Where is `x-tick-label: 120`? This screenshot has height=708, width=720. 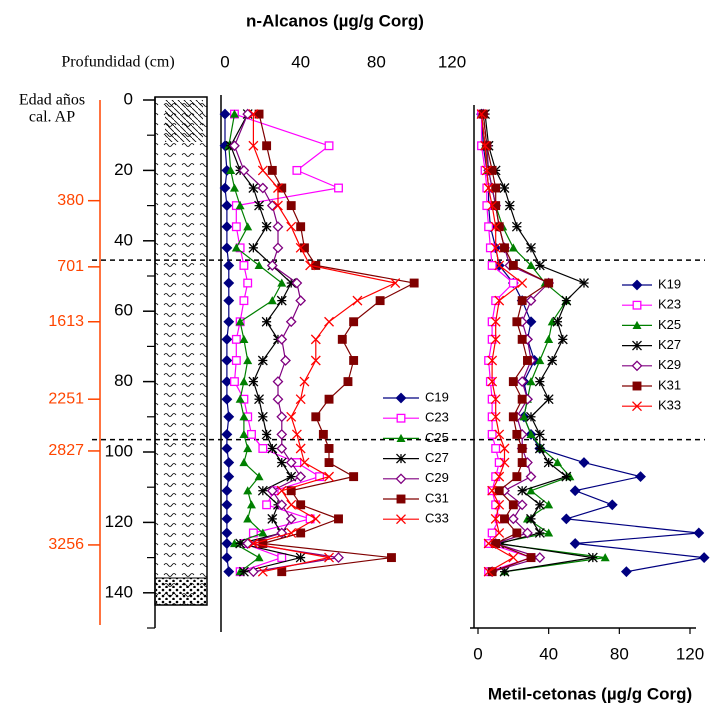
x-tick-label: 120 is located at coordinates (452, 61).